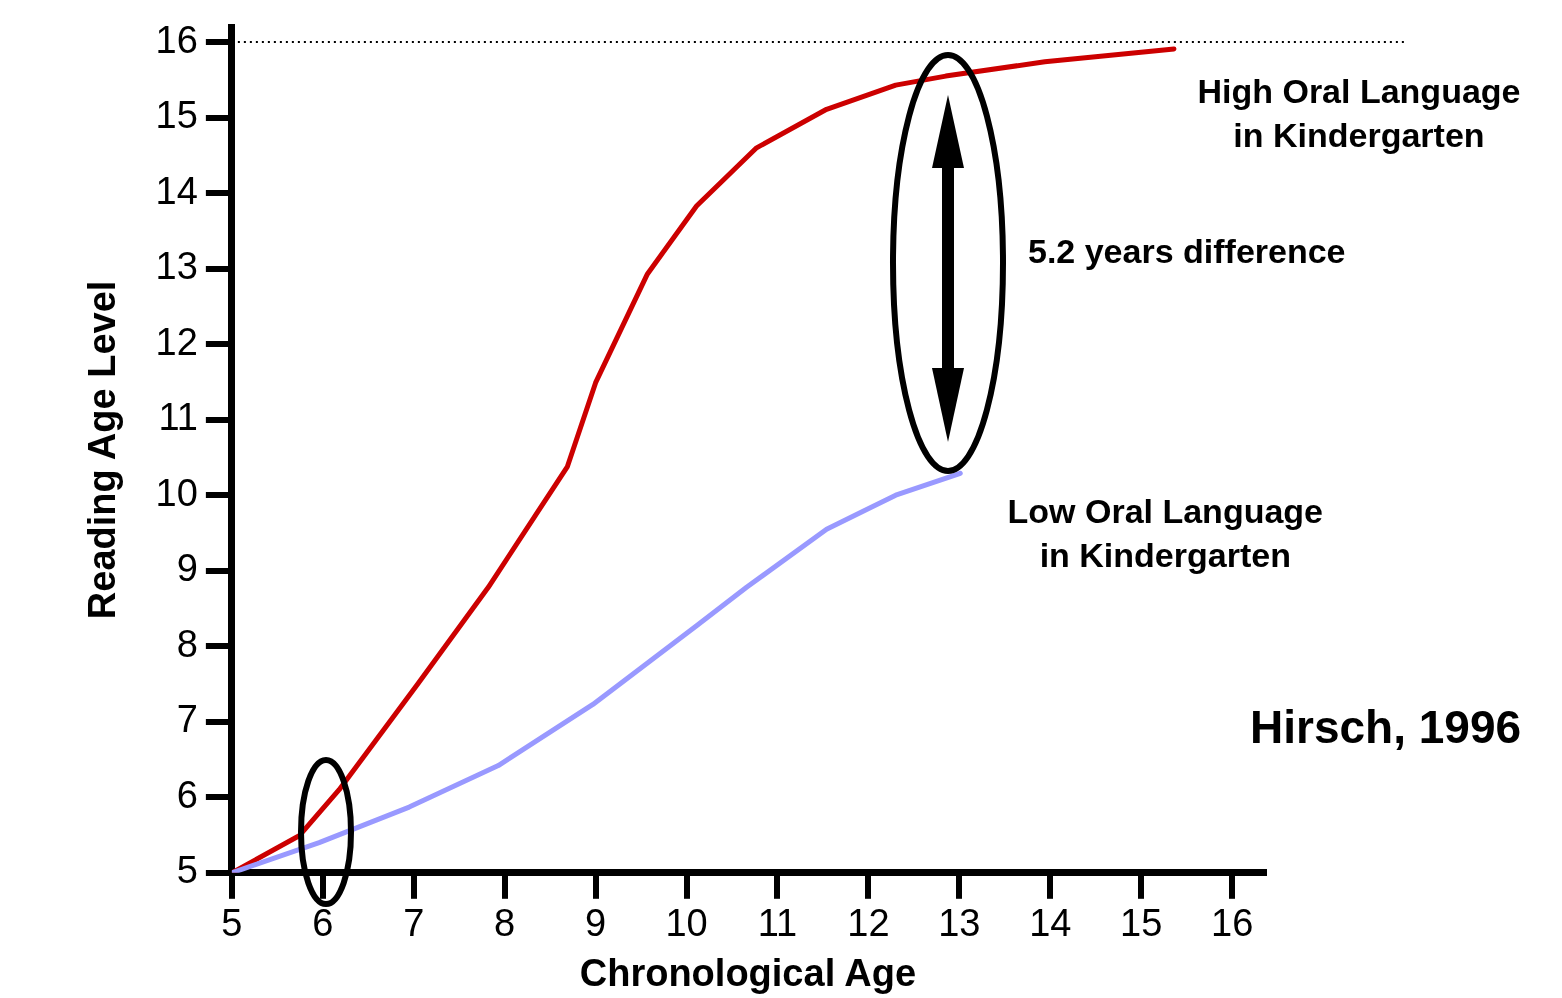  Describe the element at coordinates (868, 923) in the screenshot. I see `x-tick-label: 12` at that location.